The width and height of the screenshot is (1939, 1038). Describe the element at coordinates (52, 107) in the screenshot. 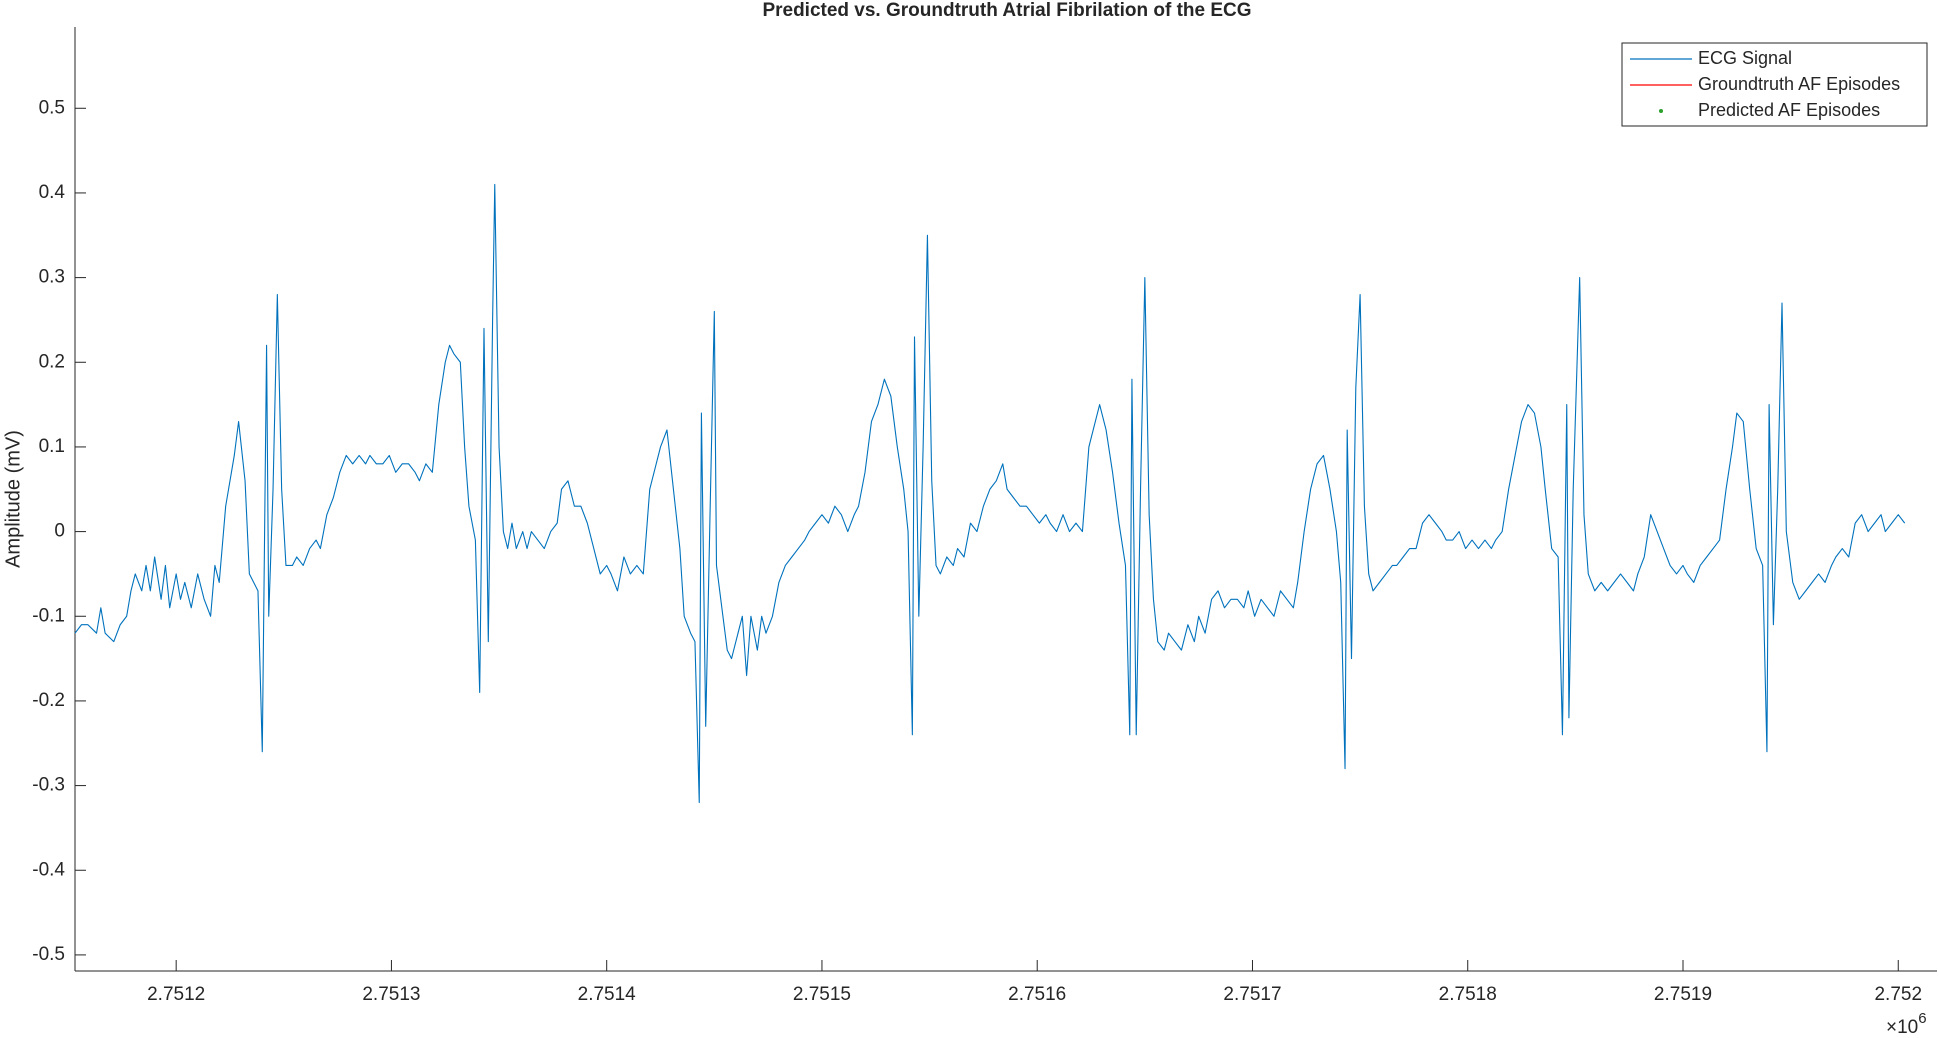

I see `y-tick-label: 0.5` at that location.